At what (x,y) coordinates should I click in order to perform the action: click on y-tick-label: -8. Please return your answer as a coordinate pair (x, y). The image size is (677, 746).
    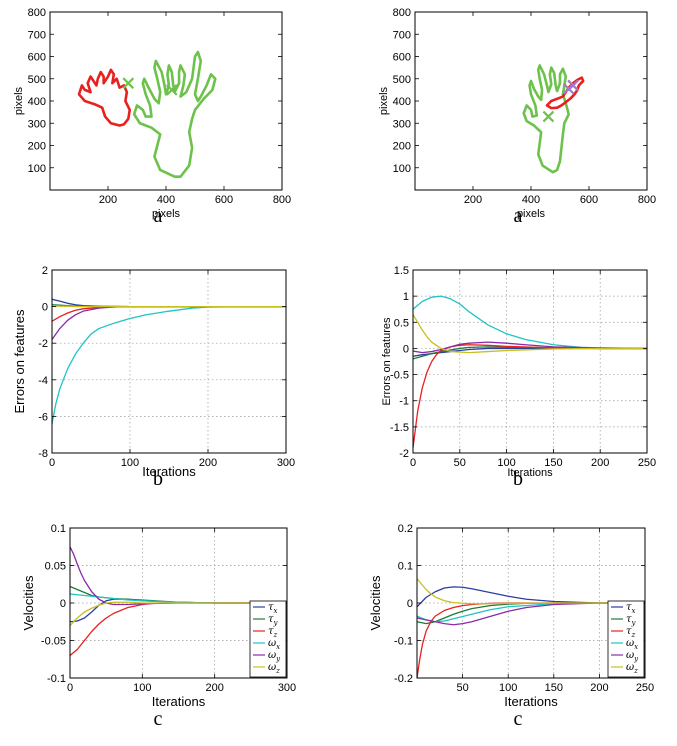
    Looking at the image, I should click on (43, 454).